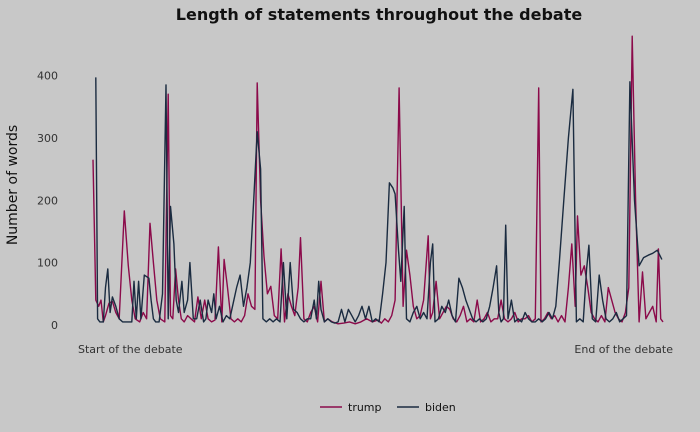 This screenshot has width=700, height=432. I want to click on legend-label-trump: trump, so click(365, 407).